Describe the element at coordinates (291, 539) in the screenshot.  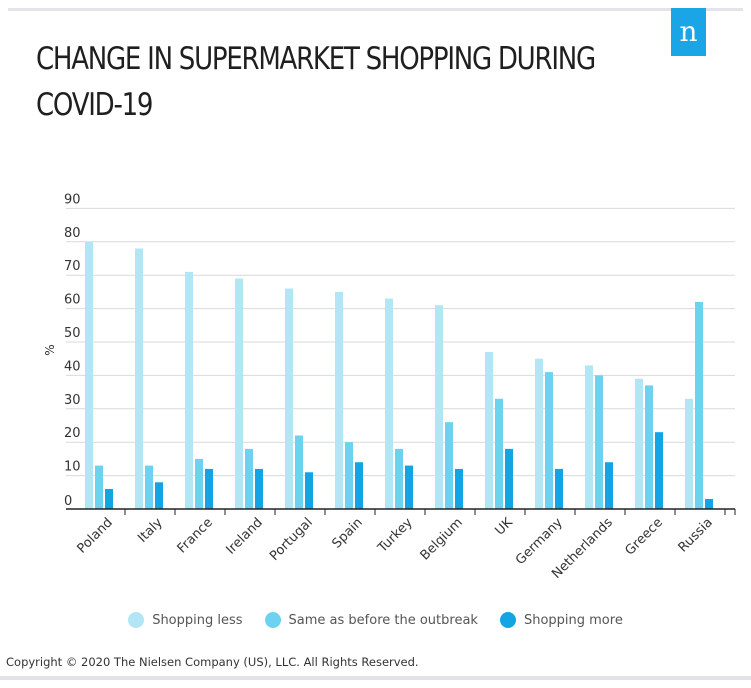
I see `x-tick-label-portugal: Portugal` at that location.